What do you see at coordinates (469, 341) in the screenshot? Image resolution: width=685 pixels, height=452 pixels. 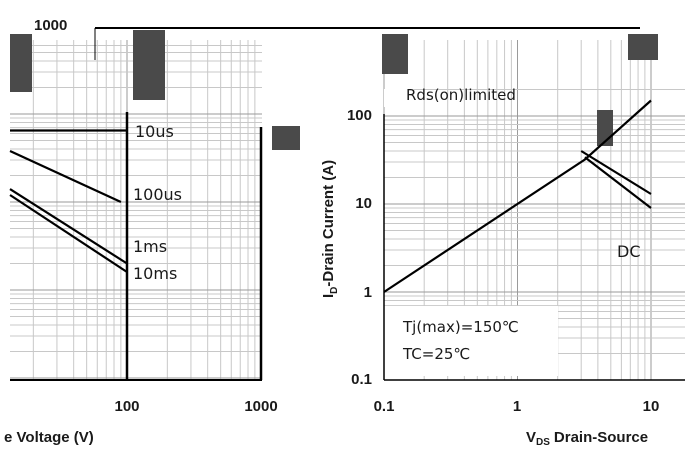 I see `note-backdrop` at bounding box center [469, 341].